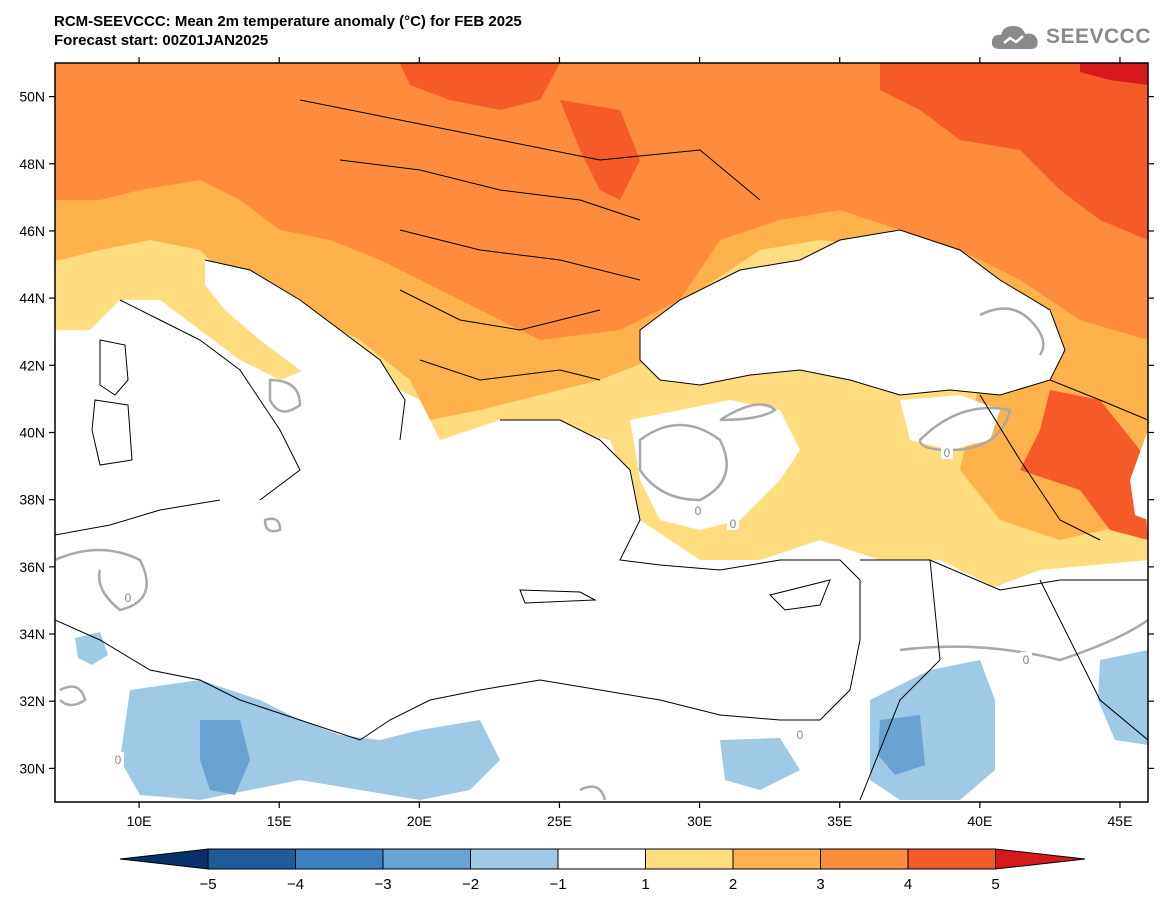  I want to click on lat-label: 34N, so click(32, 634).